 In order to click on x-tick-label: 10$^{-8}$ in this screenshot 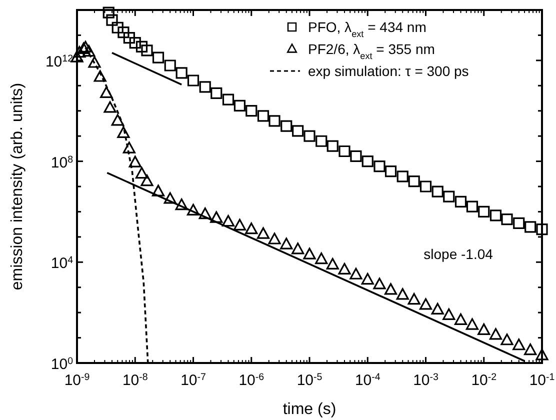, I will do `click(135, 380)`.